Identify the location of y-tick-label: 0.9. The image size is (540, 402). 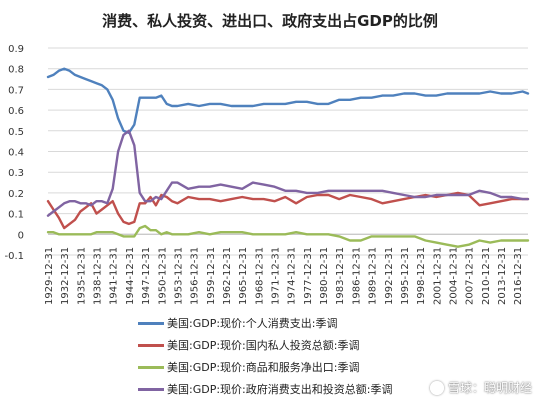
(16, 49).